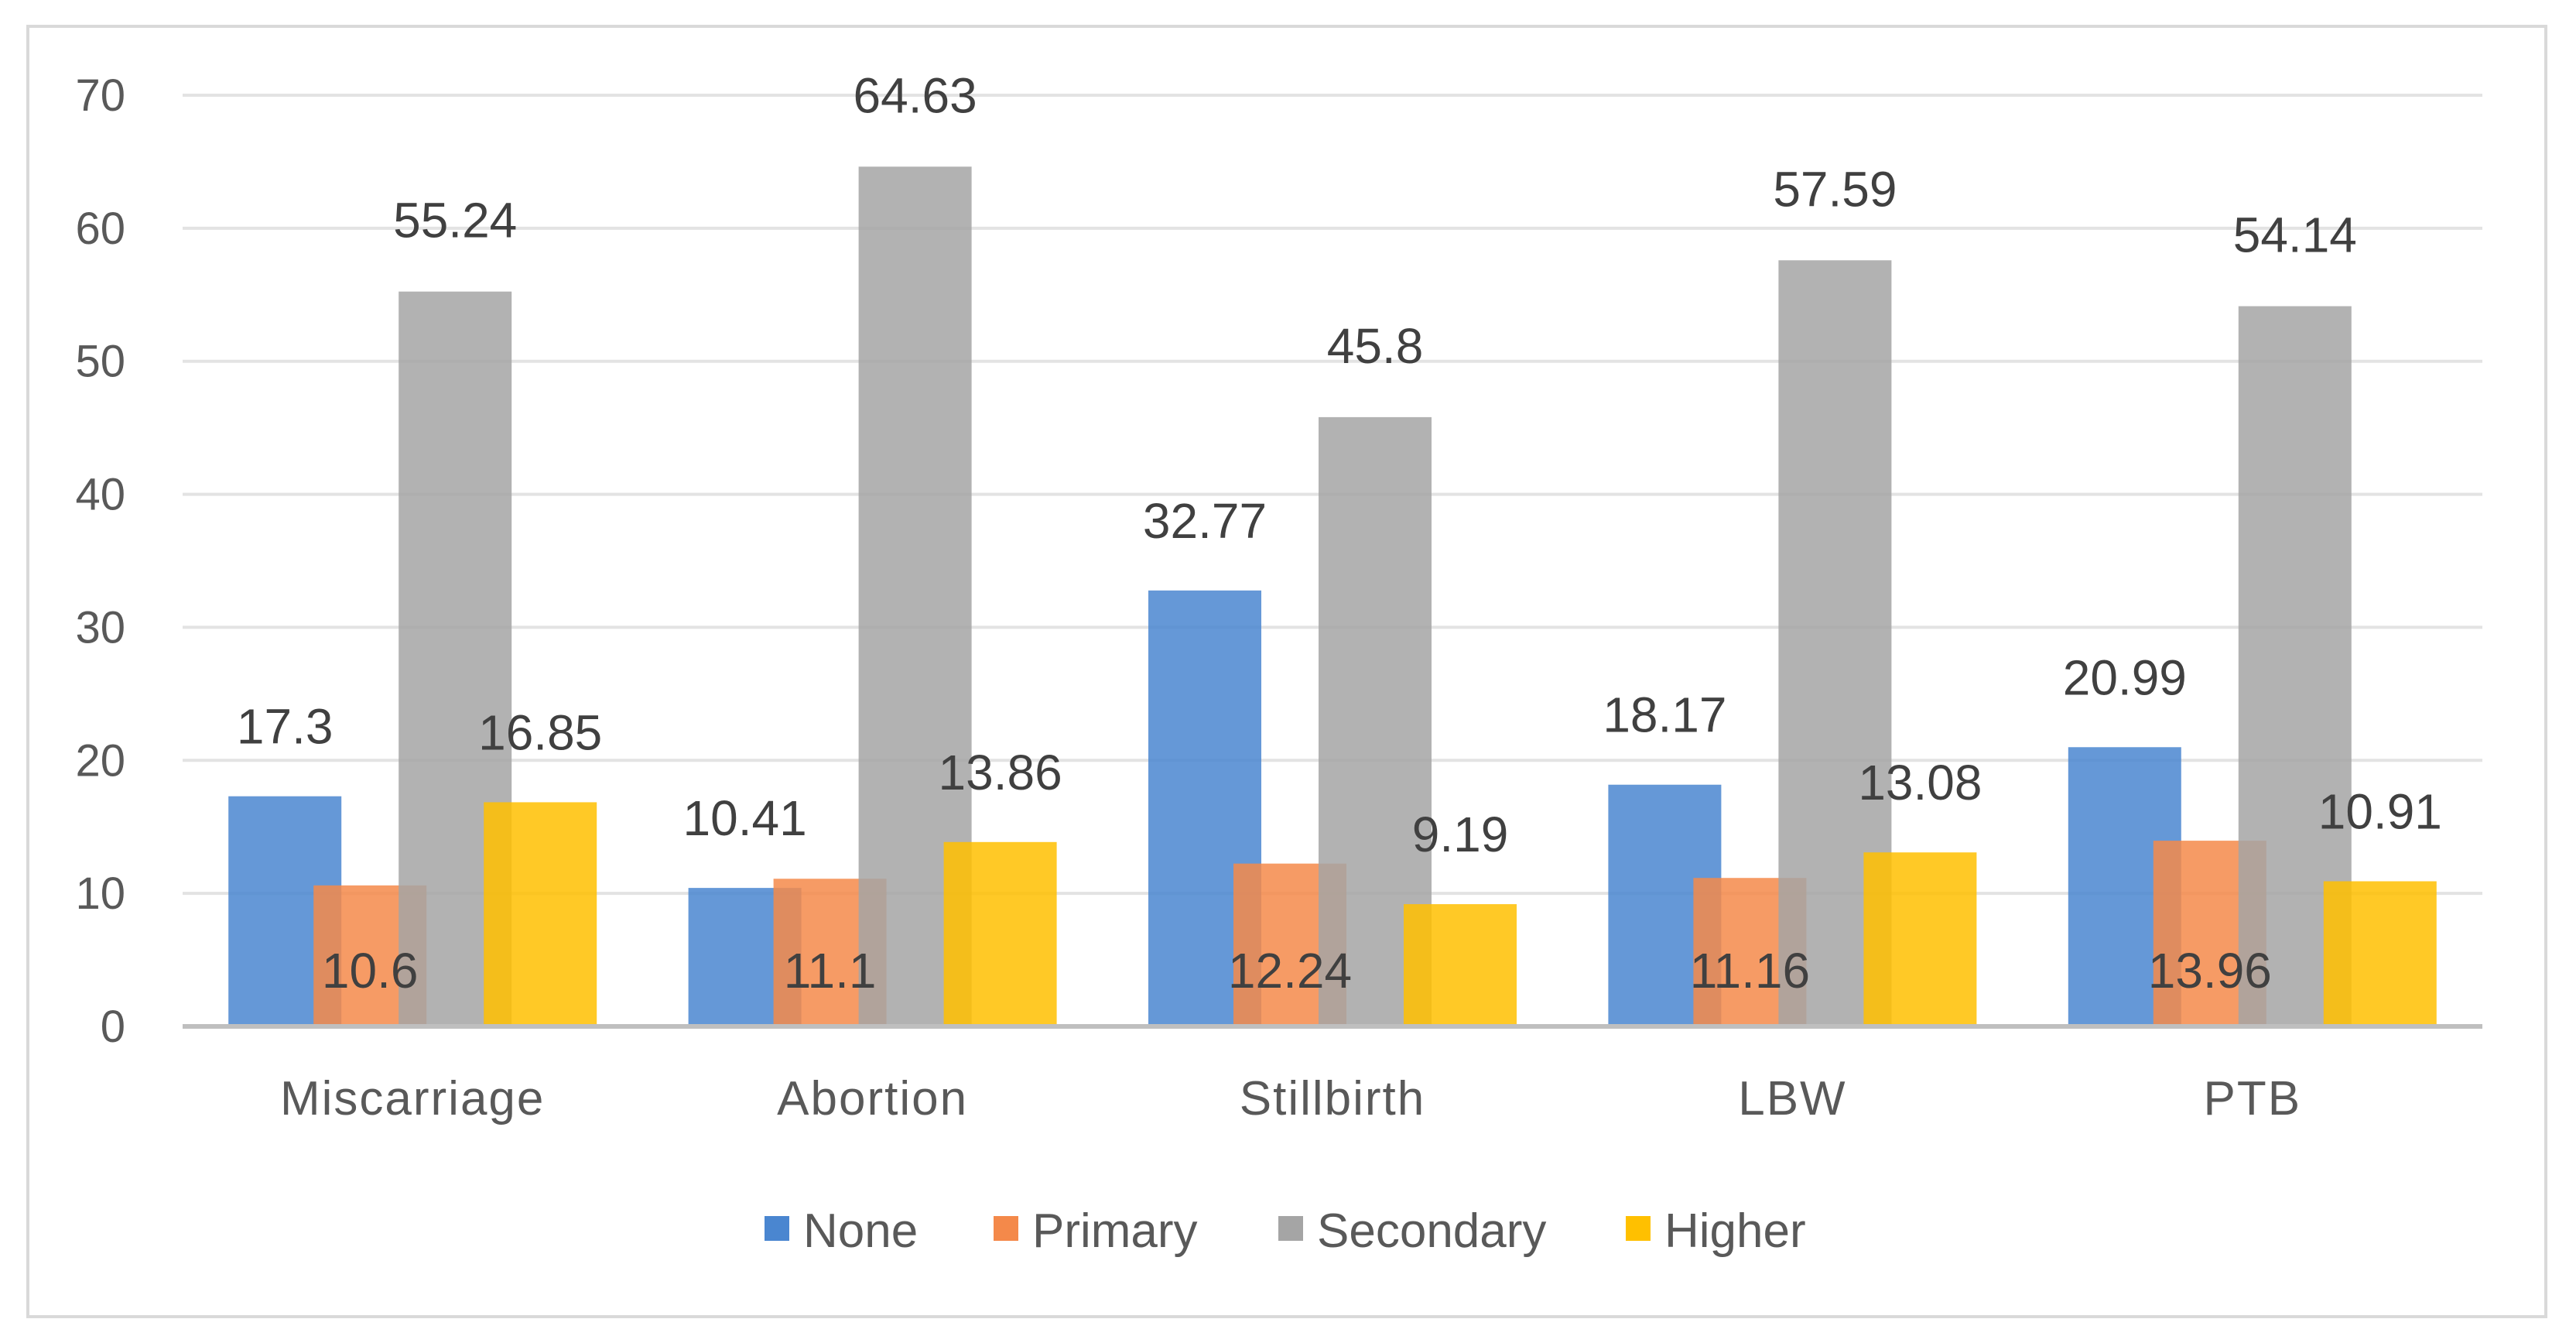 The width and height of the screenshot is (2576, 1343). What do you see at coordinates (1920, 939) in the screenshot?
I see `bar-higher-lbw` at bounding box center [1920, 939].